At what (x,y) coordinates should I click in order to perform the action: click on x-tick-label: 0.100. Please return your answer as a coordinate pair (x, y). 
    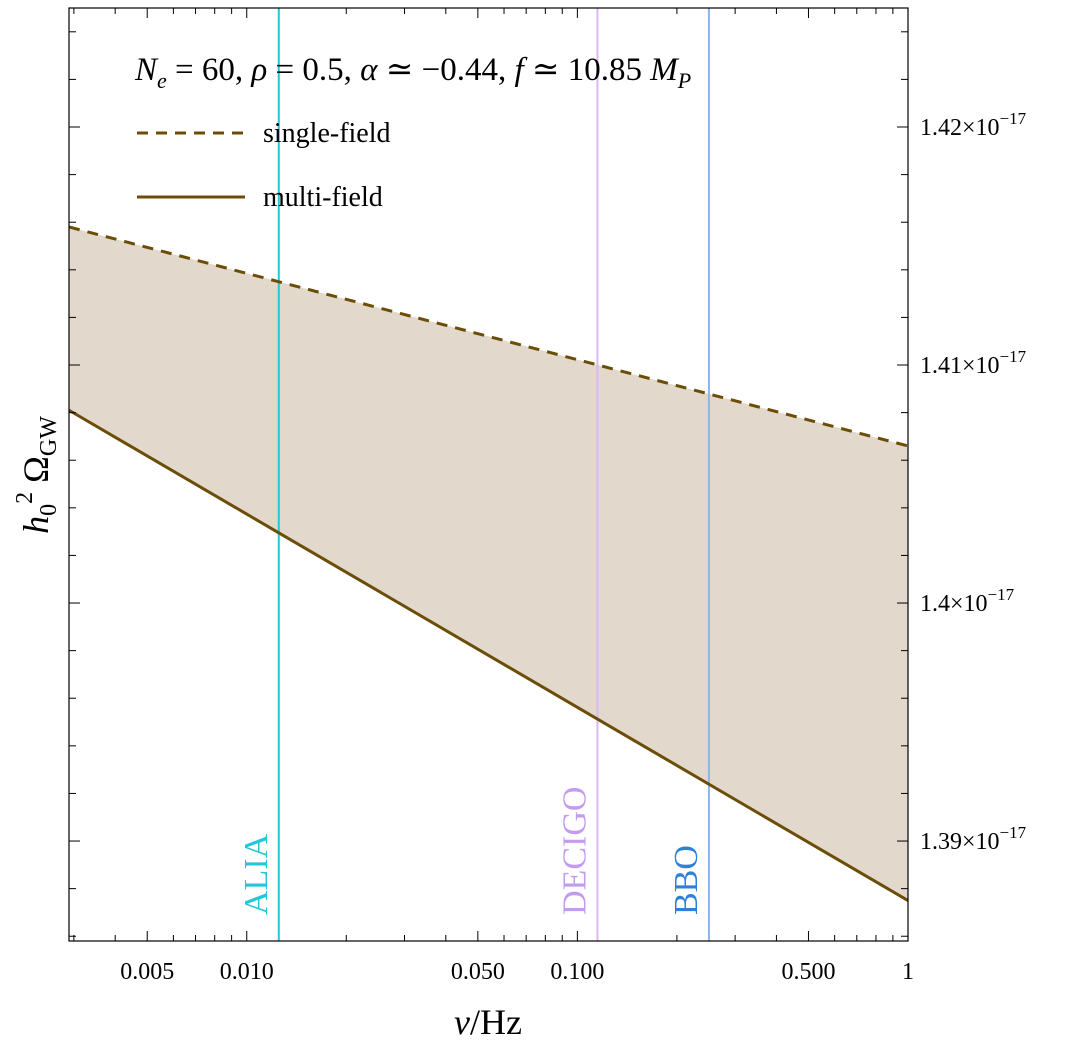
    Looking at the image, I should click on (577, 972).